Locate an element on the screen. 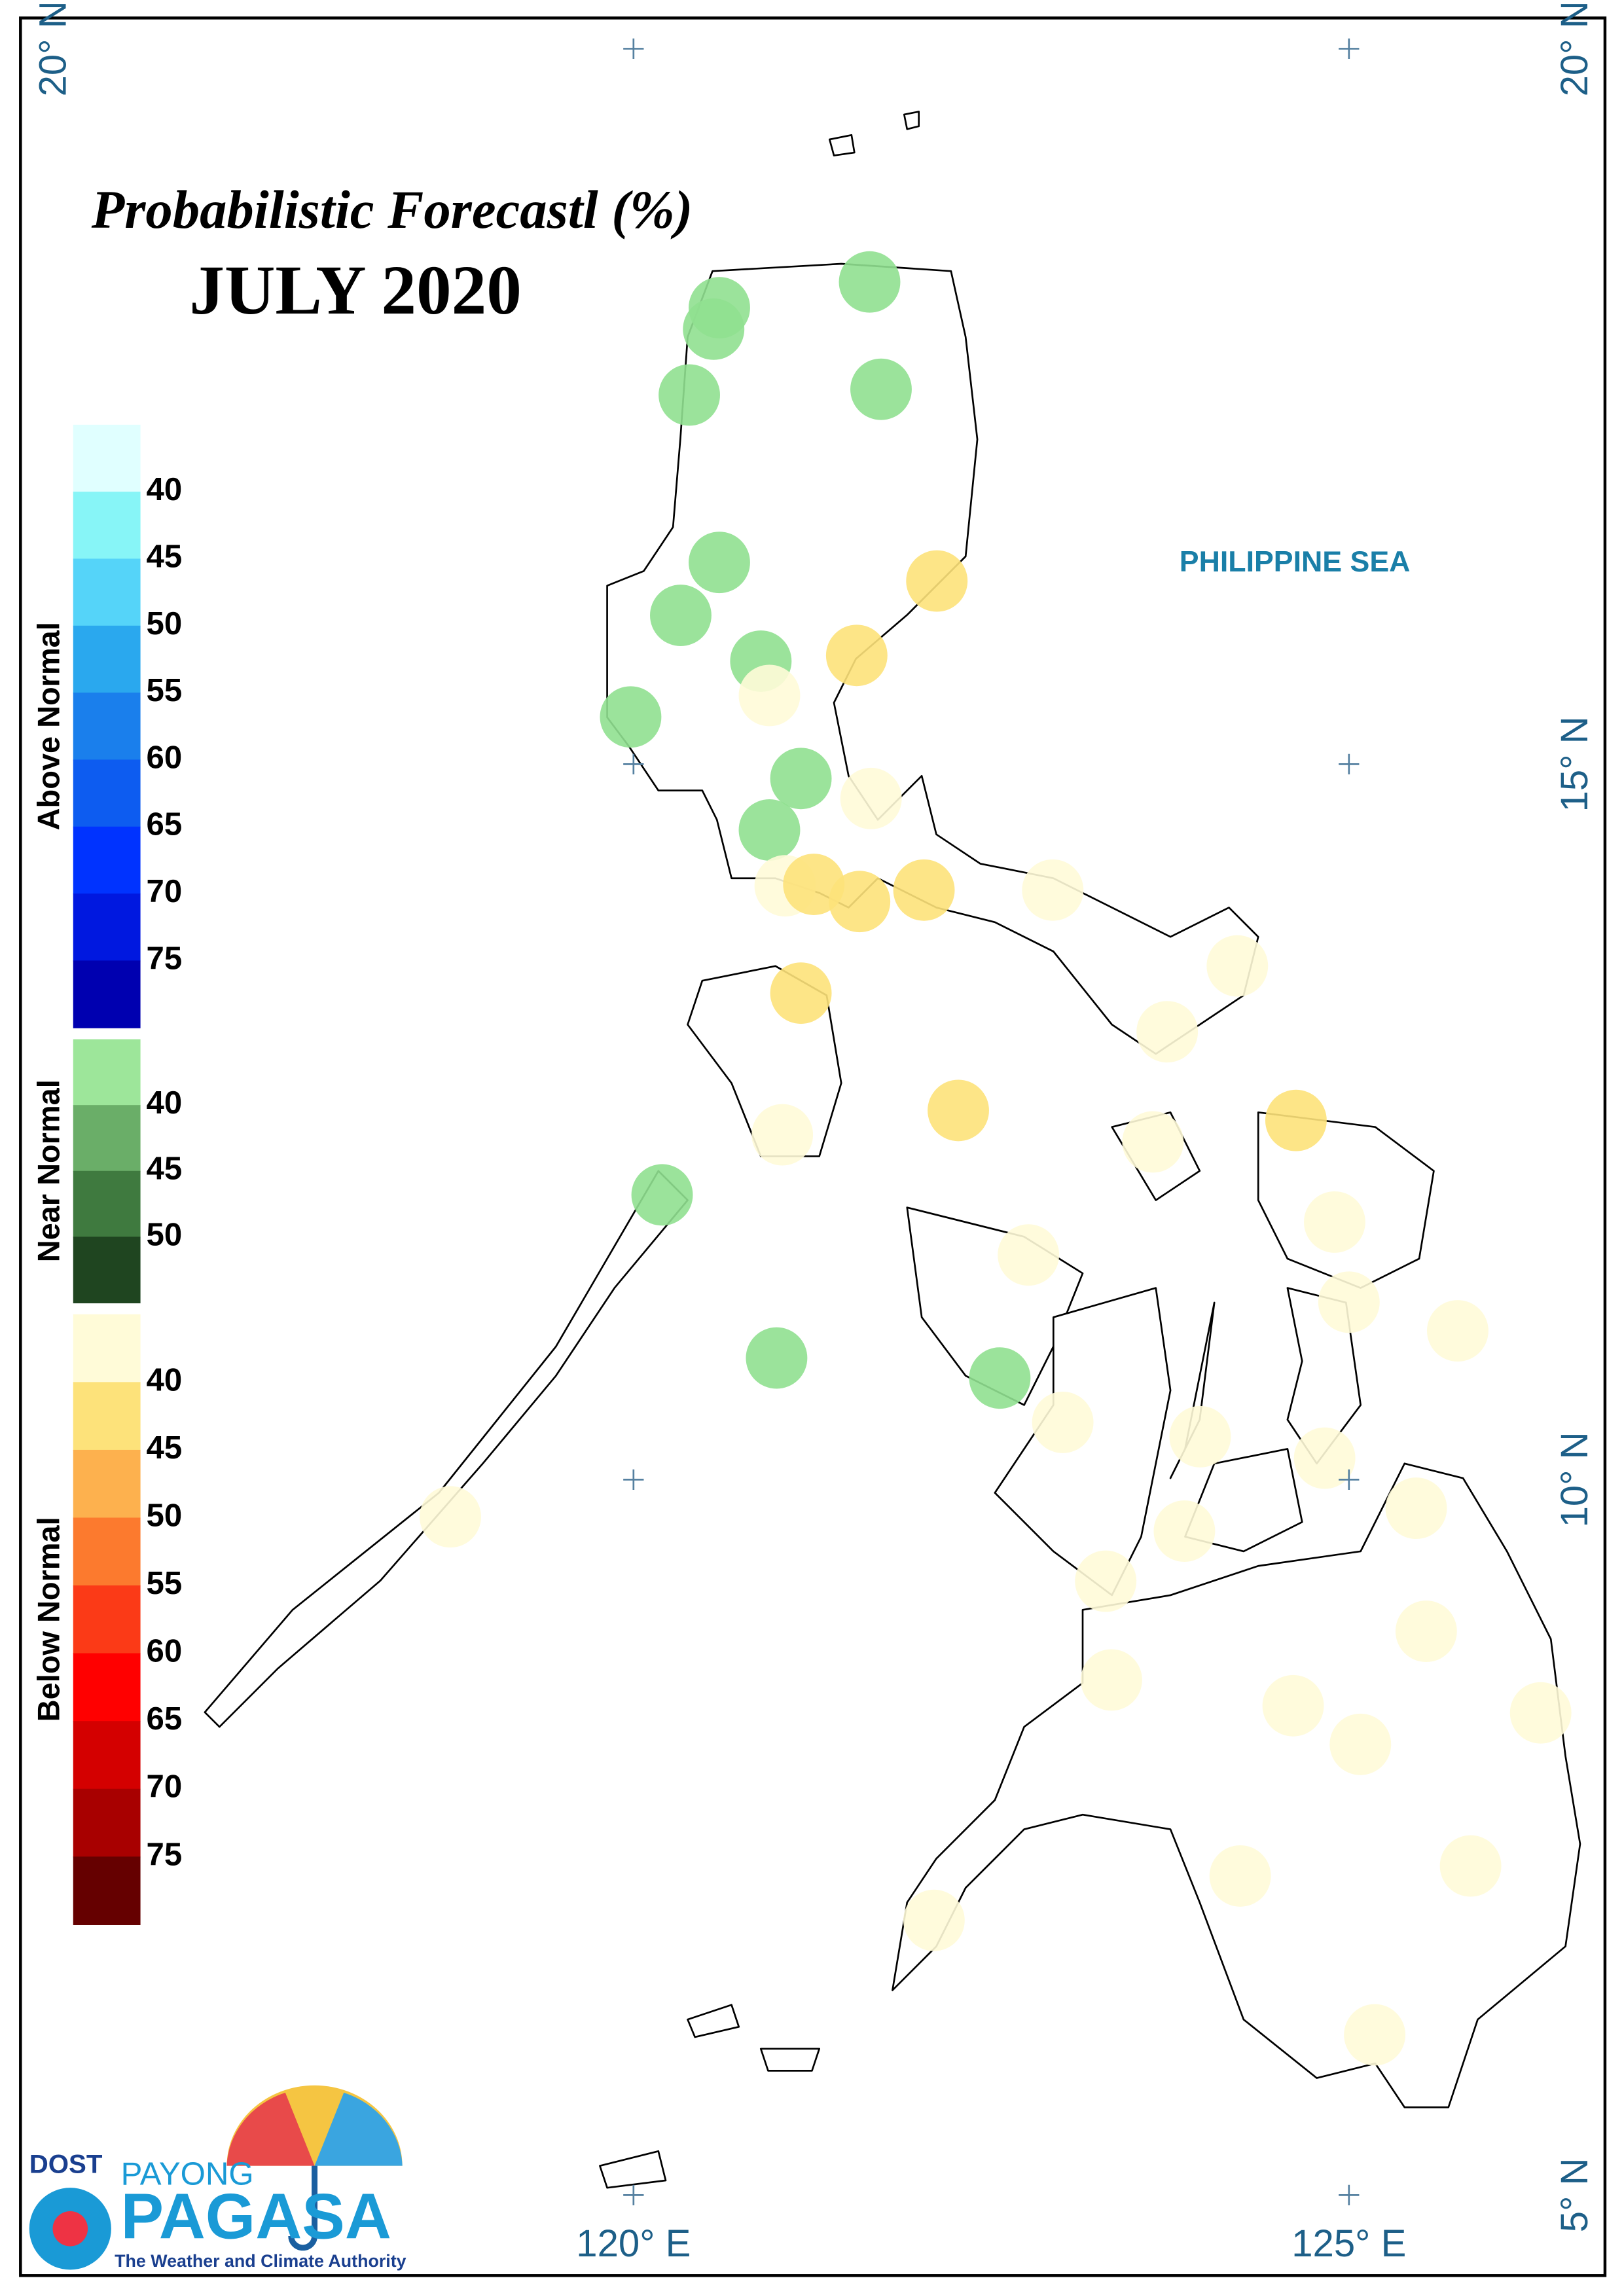 Image resolution: width=1624 pixels, height=2295 pixels. cebu is located at coordinates (1192, 1390).